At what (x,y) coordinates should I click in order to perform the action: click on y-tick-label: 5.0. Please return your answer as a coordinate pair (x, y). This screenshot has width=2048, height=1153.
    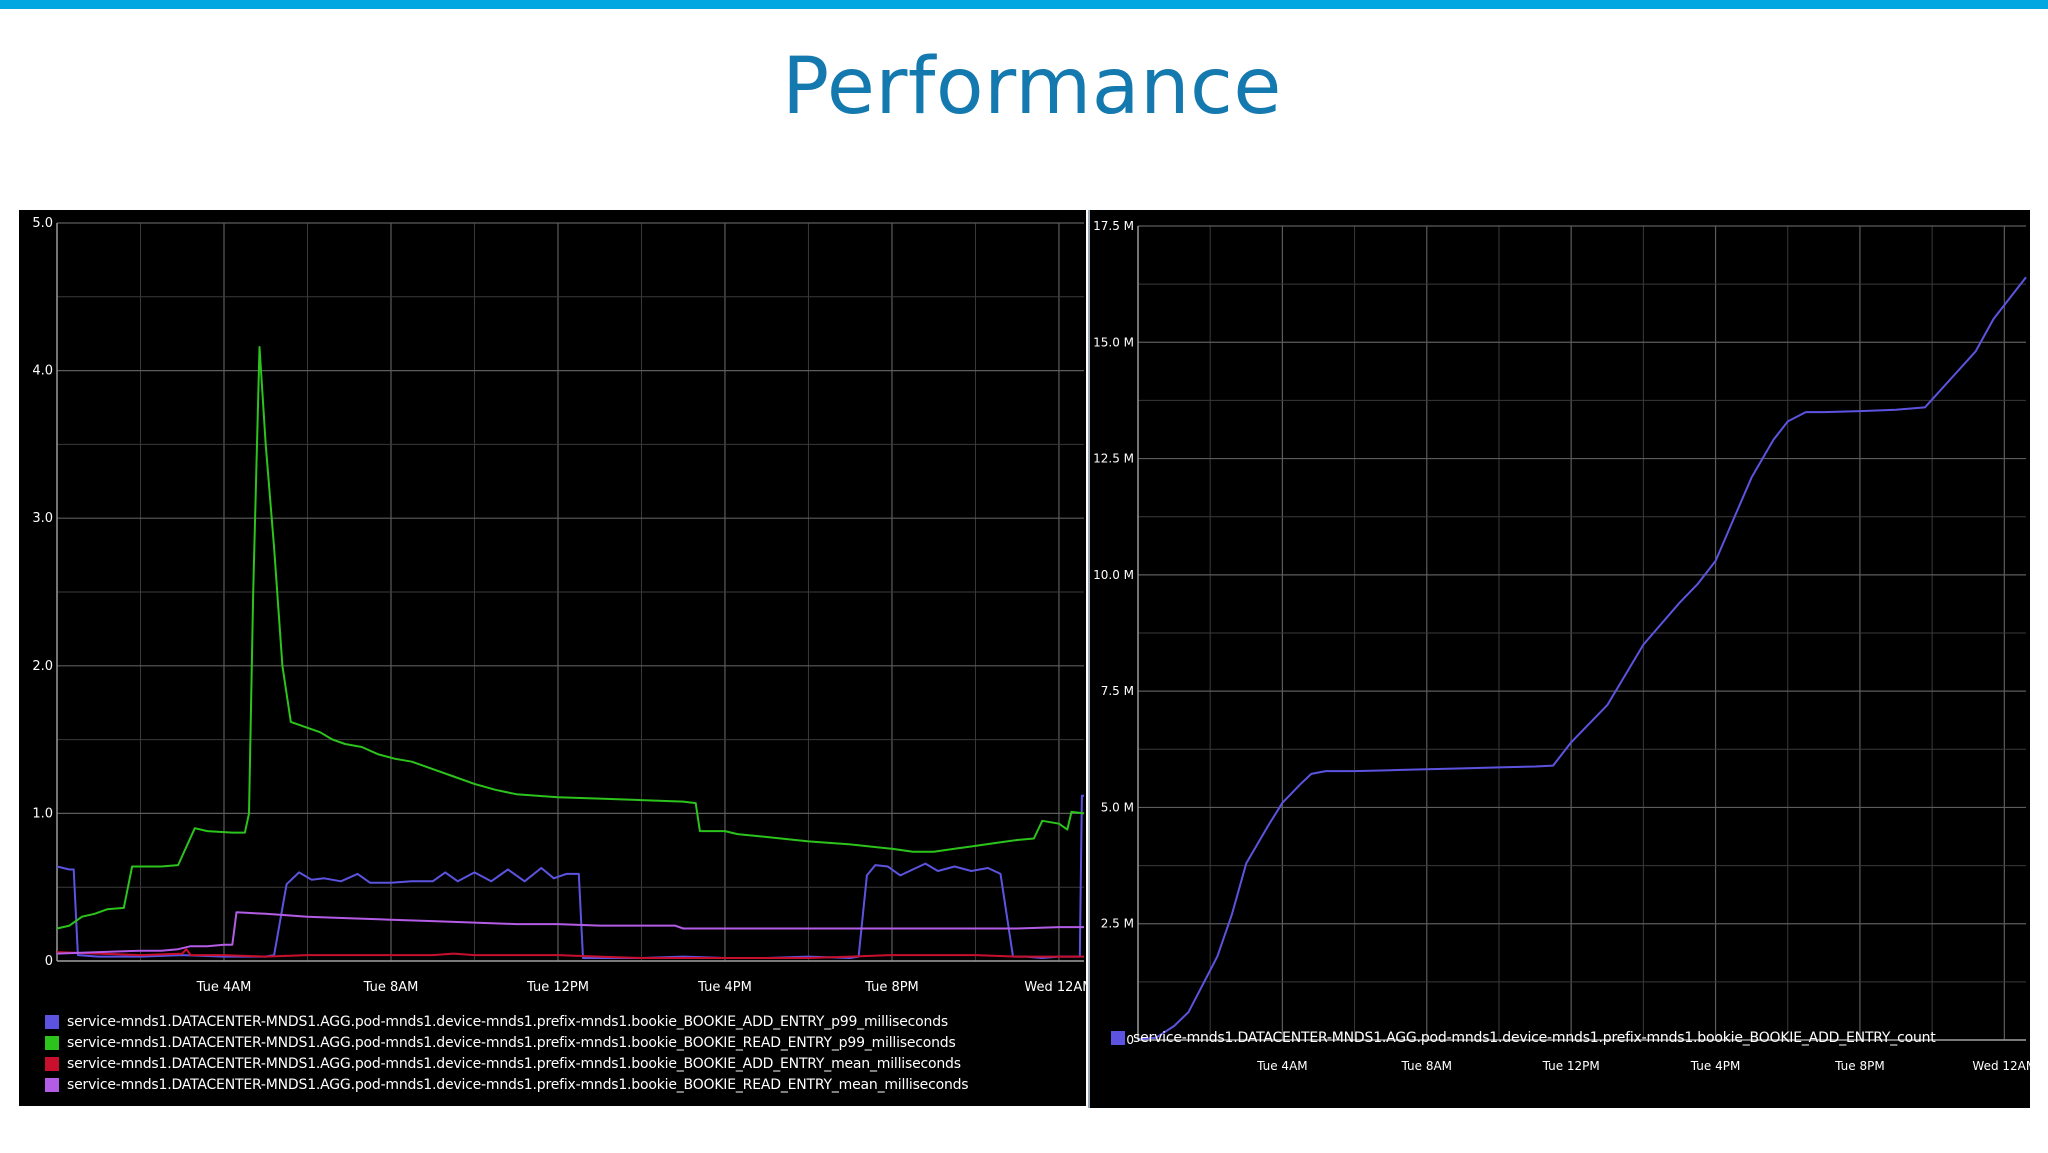
    Looking at the image, I should click on (42, 223).